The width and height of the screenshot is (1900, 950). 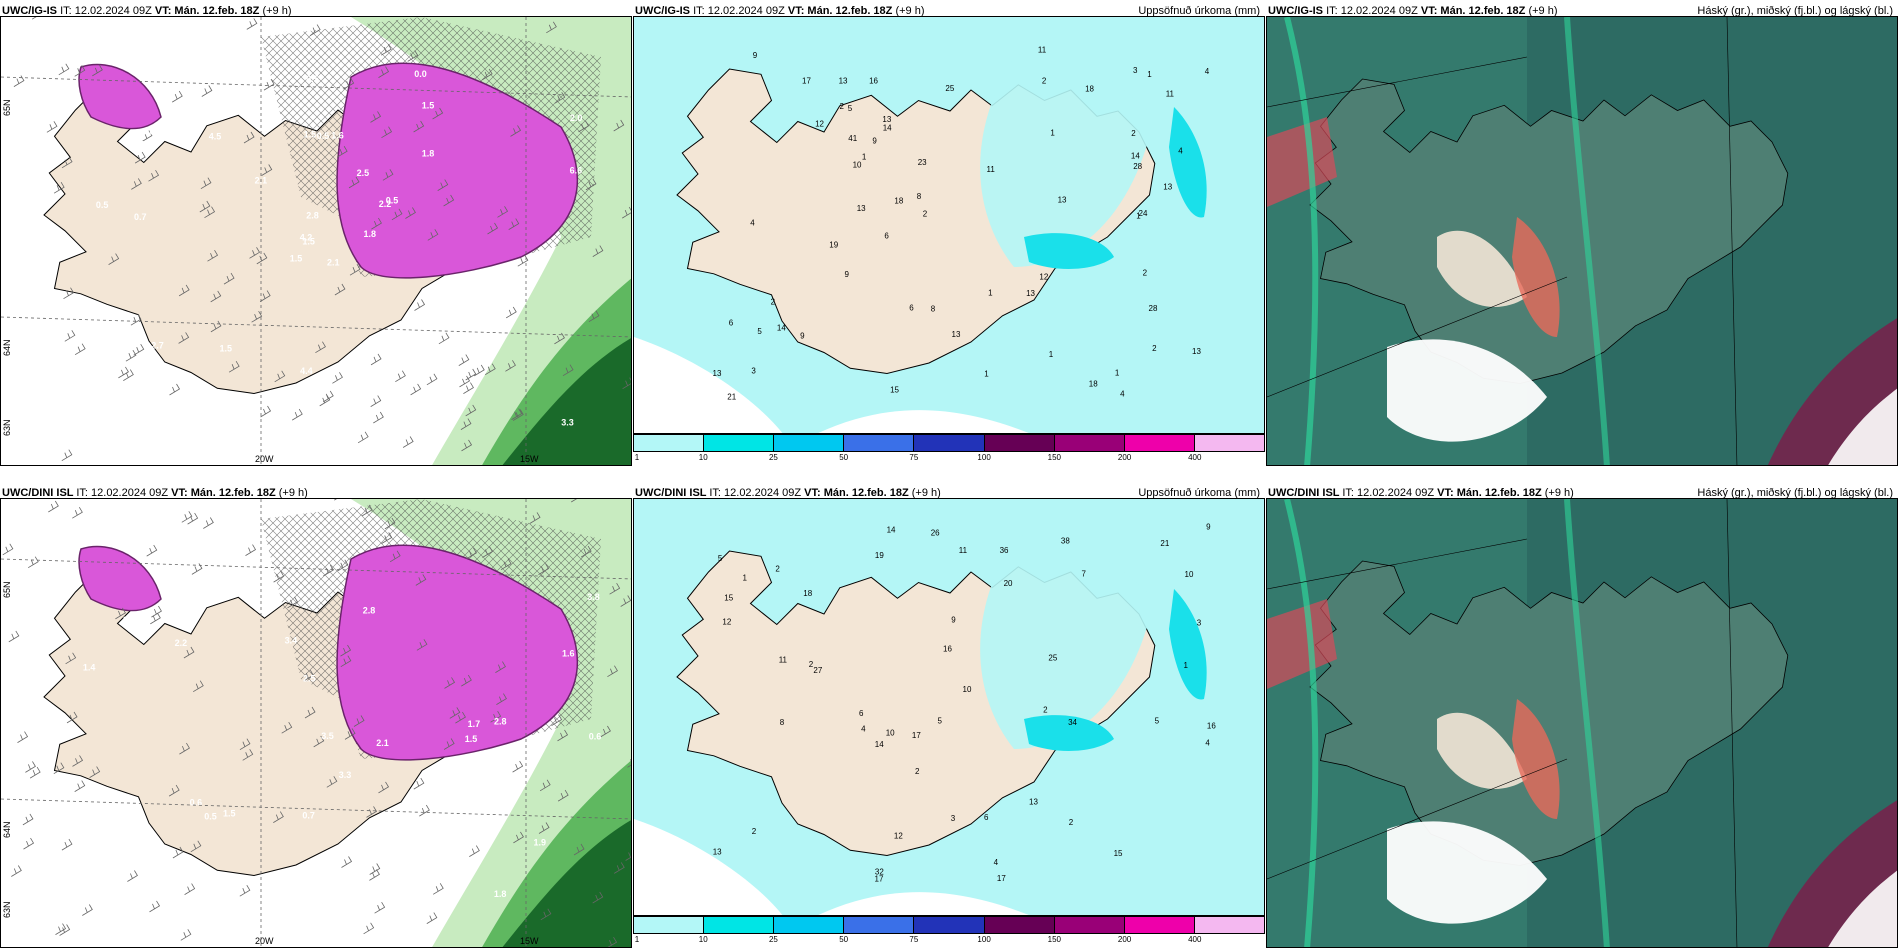 What do you see at coordinates (1054, 939) in the screenshot?
I see `colorbar-tick-label: 150` at bounding box center [1054, 939].